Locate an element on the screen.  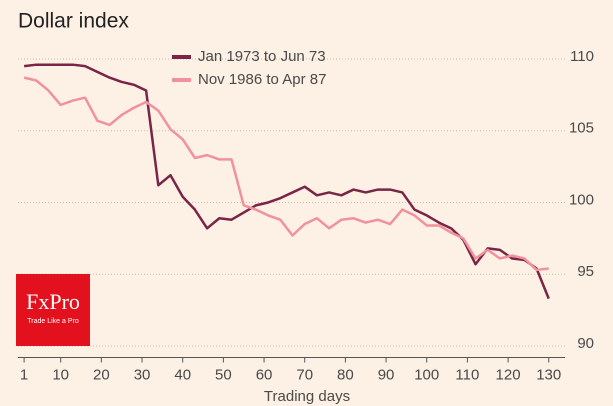
y-tick-label: 105 is located at coordinates (581, 128).